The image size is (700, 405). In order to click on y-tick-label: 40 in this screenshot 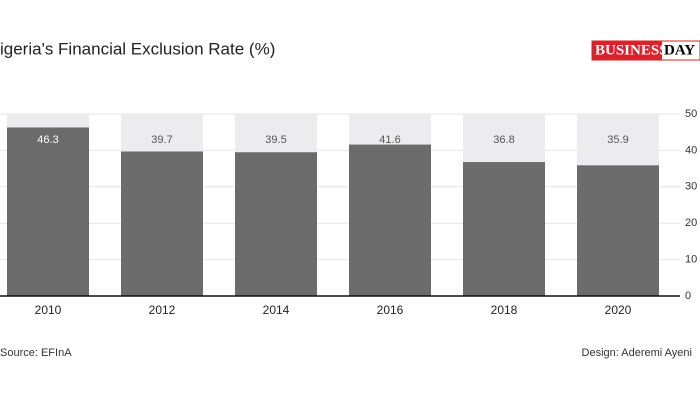, I will do `click(691, 150)`.